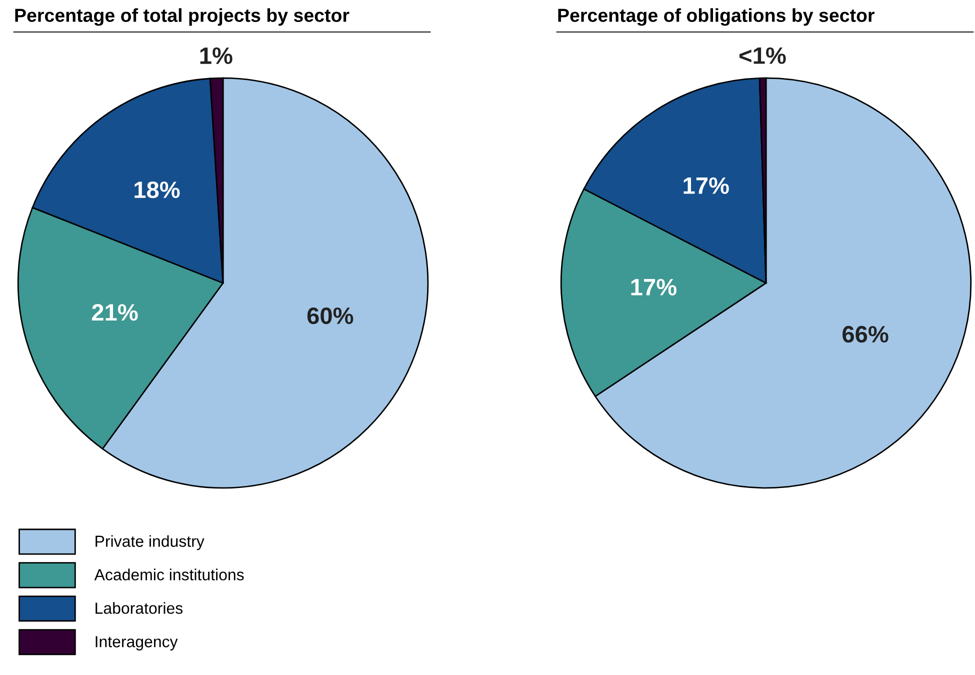 This screenshot has width=975, height=675. What do you see at coordinates (182, 17) in the screenshot?
I see `chart-title: Percentage of total projects by sector` at bounding box center [182, 17].